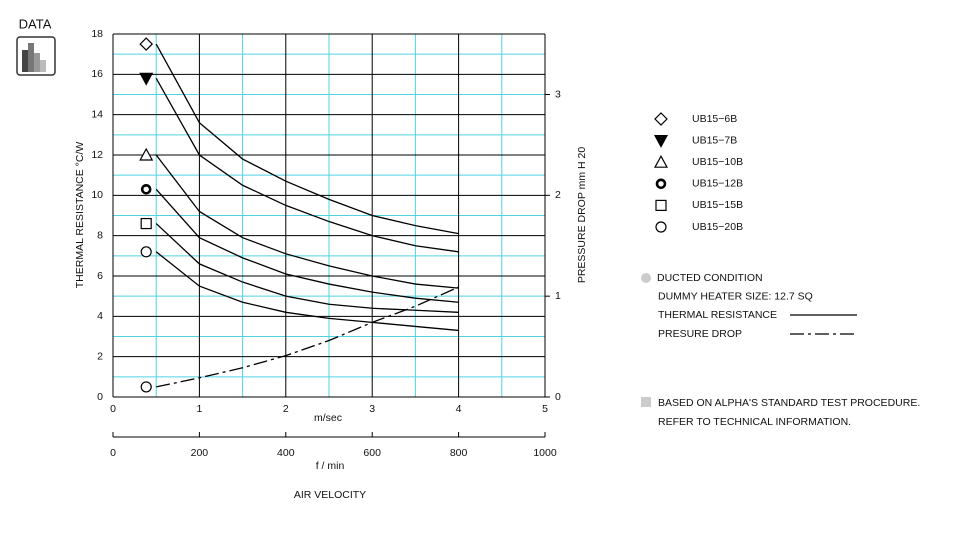 This screenshot has width=970, height=540. Describe the element at coordinates (80, 215) in the screenshot. I see `y-axis-label: THERMAL RESISTANCE °C/W` at that location.